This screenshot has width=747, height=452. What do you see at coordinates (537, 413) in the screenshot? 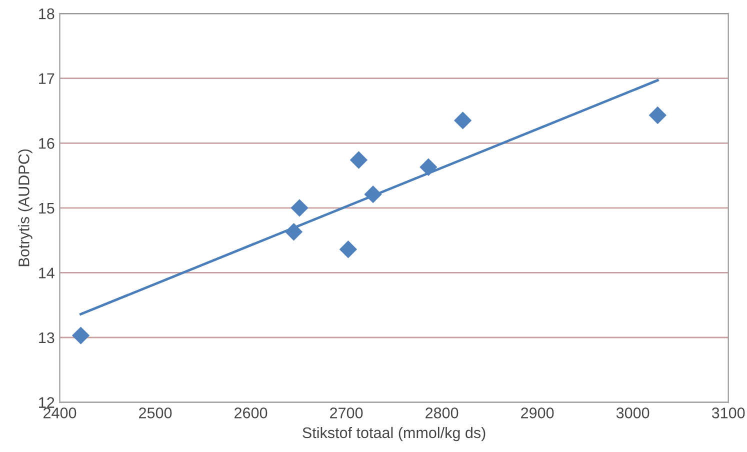
I see `x-tick-label: 2900` at bounding box center [537, 413].